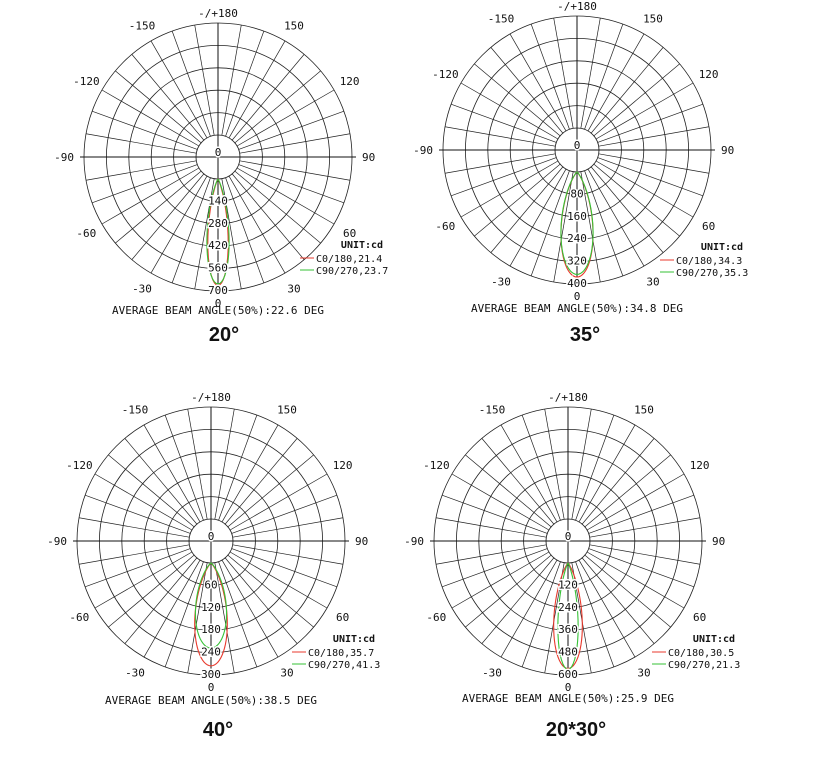 This screenshot has height=759, width=822. Describe the element at coordinates (362, 245) in the screenshot. I see `legend-unit: UNIT:cd` at that location.